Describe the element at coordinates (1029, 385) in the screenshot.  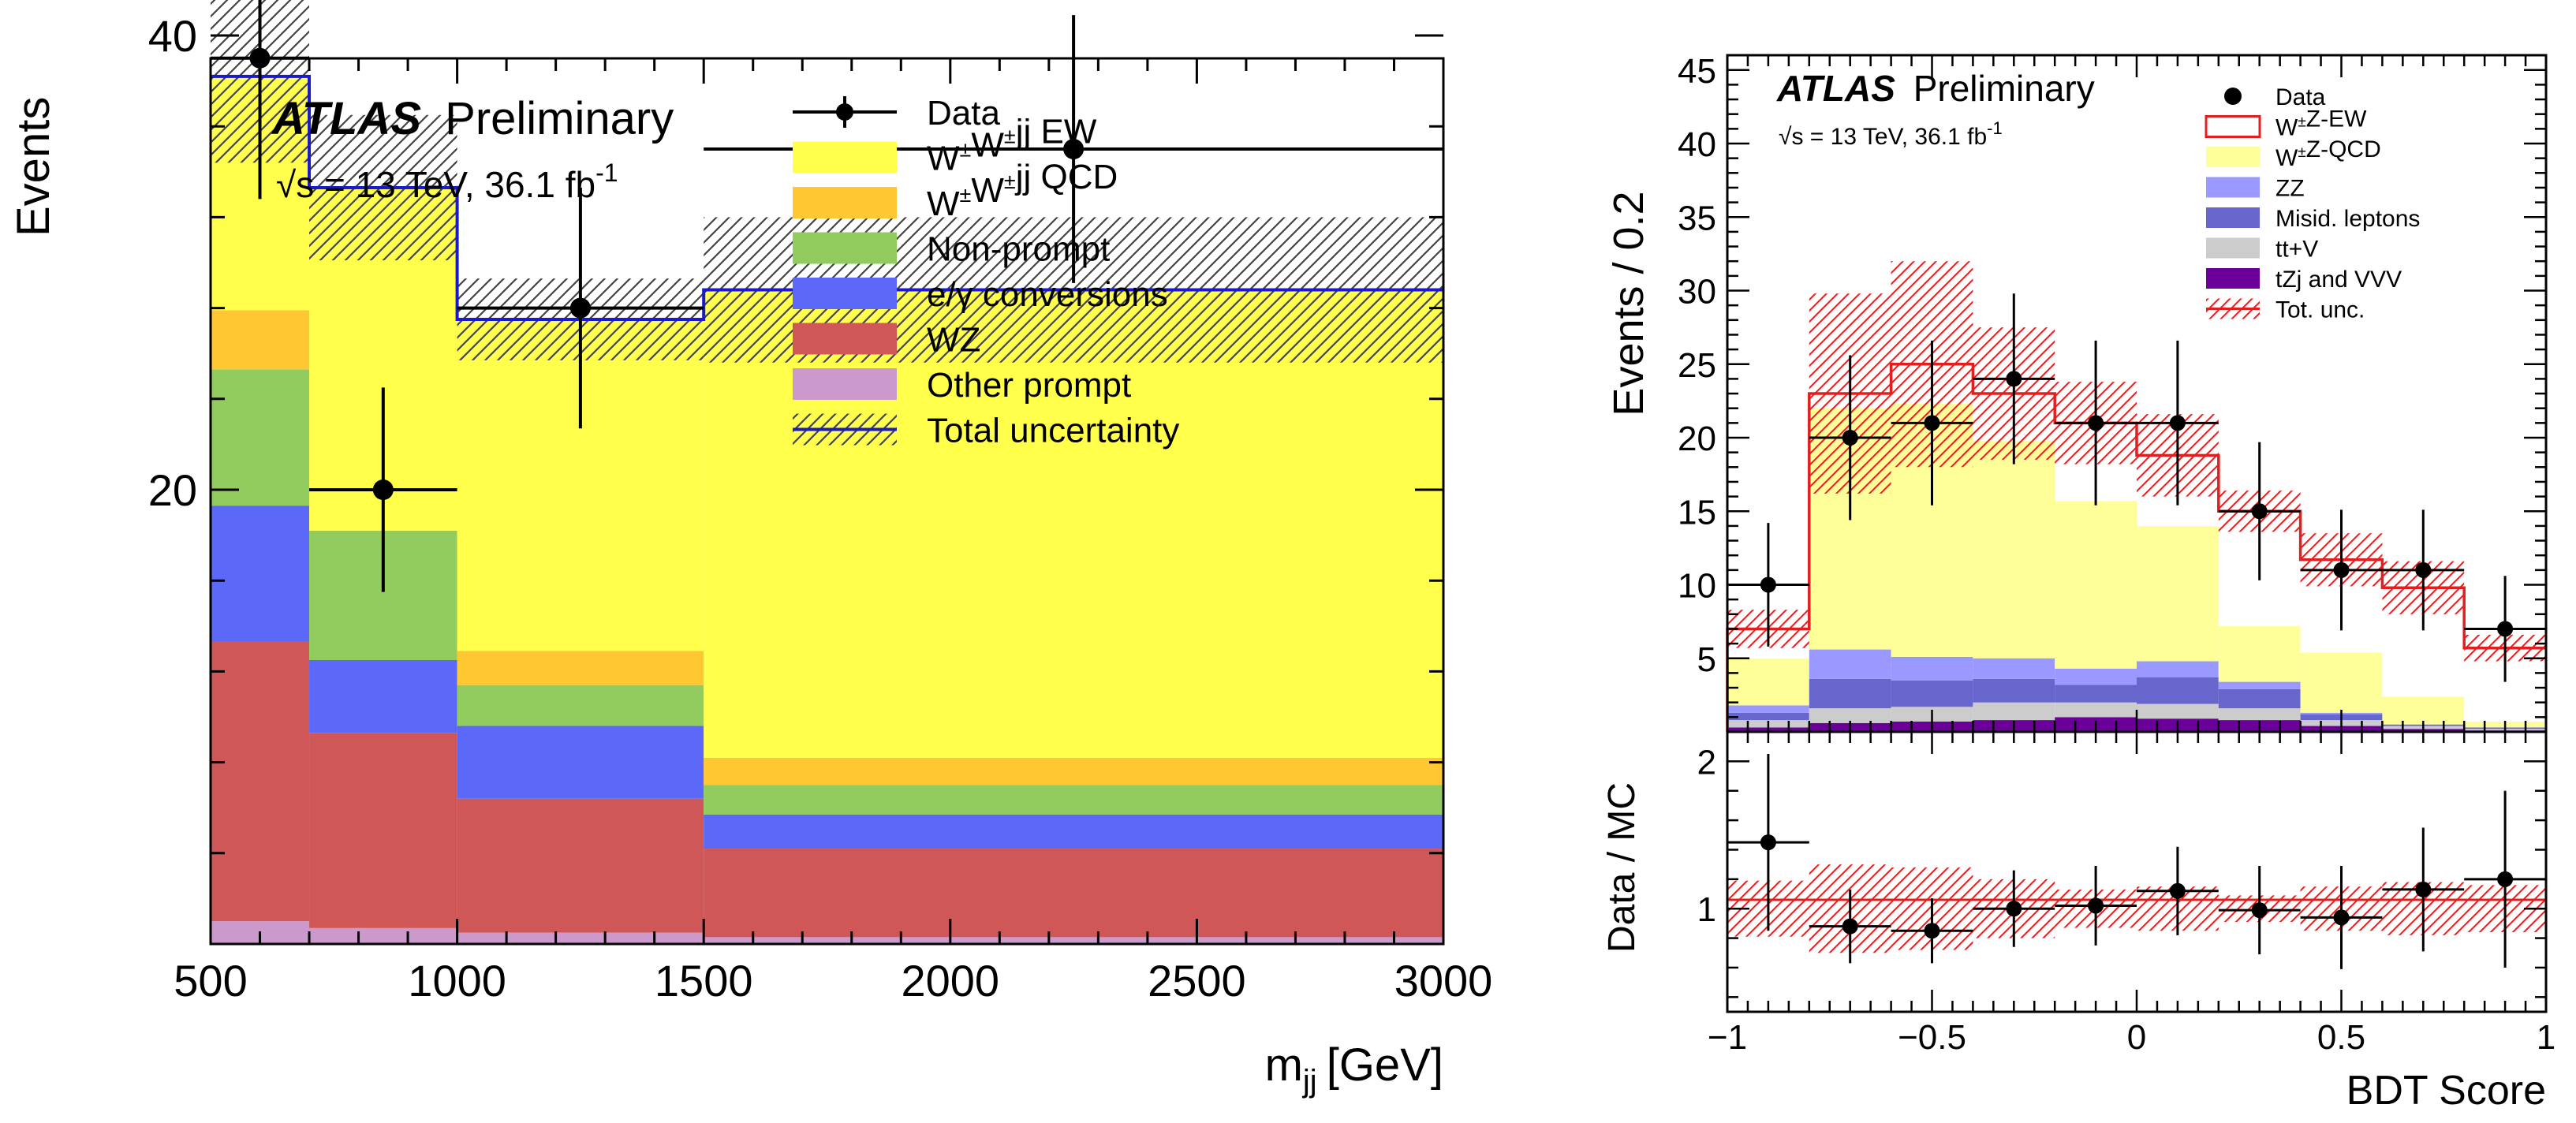
I see `left-legend-label: Other prompt` at that location.